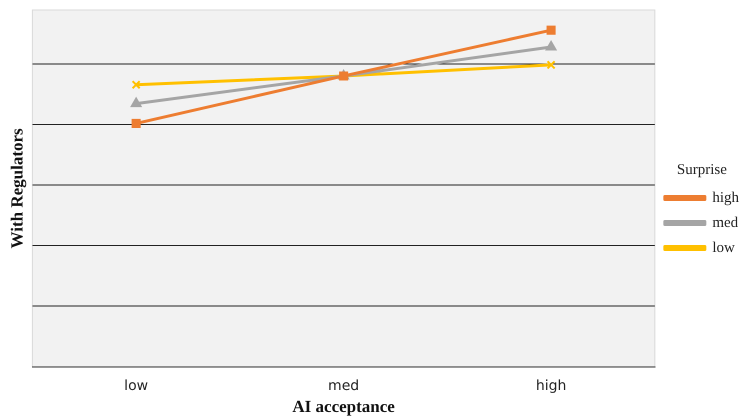 This screenshot has height=420, width=753. What do you see at coordinates (344, 386) in the screenshot?
I see `x-tick-label: med` at bounding box center [344, 386].